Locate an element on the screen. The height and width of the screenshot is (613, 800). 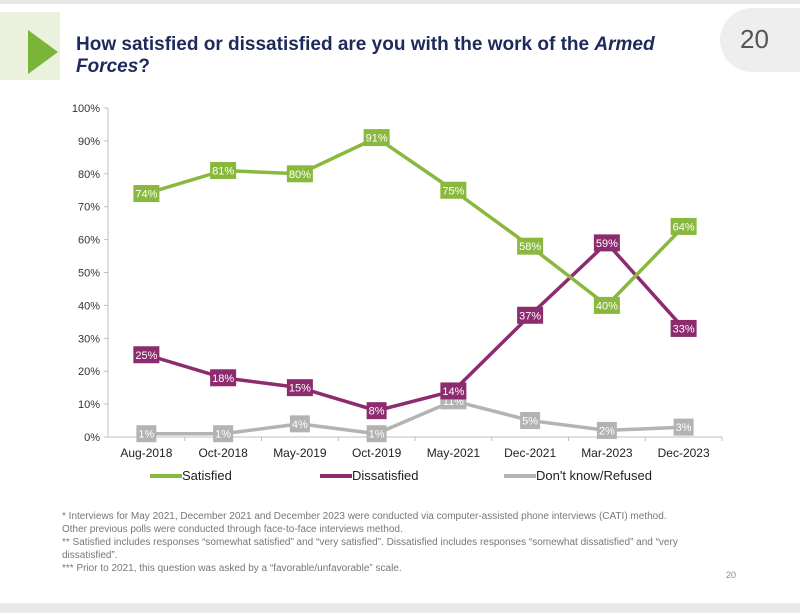
dont-know-data-label: 2% is located at coordinates (607, 431).